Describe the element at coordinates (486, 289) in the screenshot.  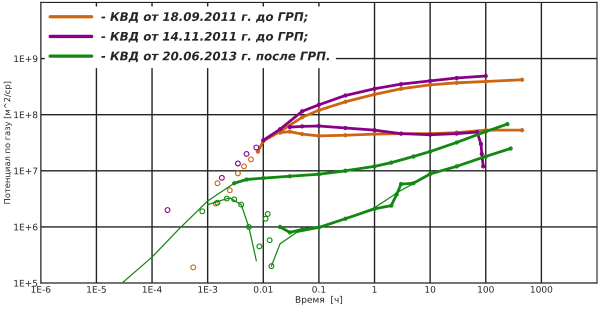
I see `x-tick-label: 100` at that location.